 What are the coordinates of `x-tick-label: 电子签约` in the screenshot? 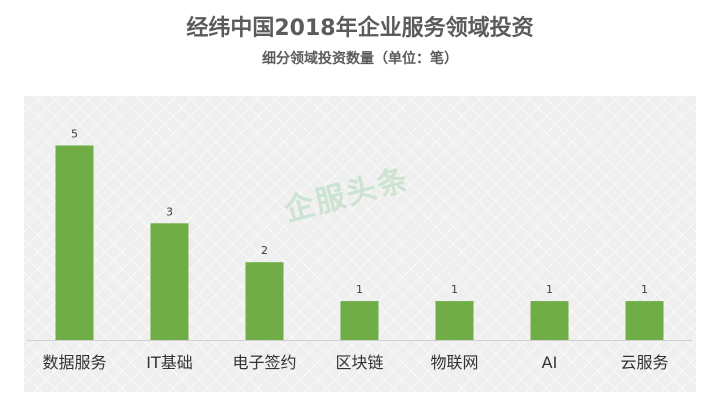 It's located at (264, 362).